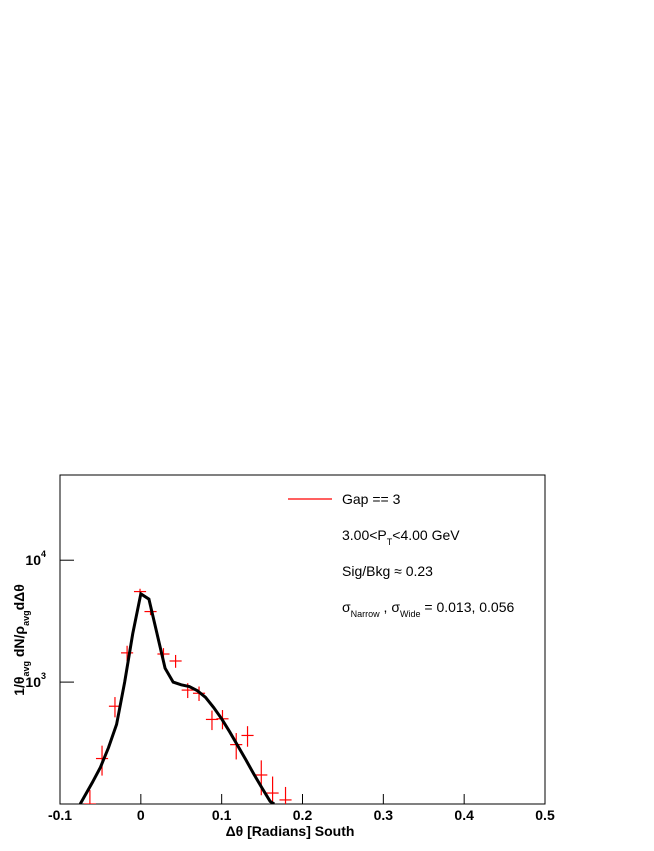 This screenshot has height=851, width=654. What do you see at coordinates (390, 607) in the screenshot?
I see `text-part: , σ` at bounding box center [390, 607].